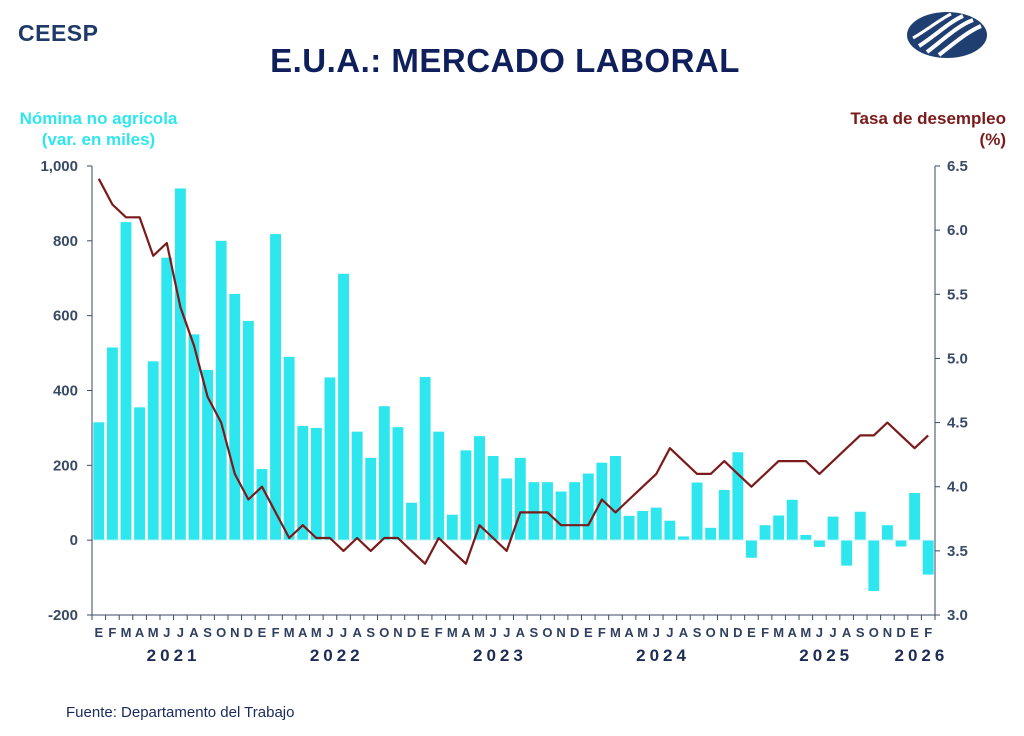  What do you see at coordinates (684, 632) in the screenshot?
I see `month-label-43: A` at bounding box center [684, 632].